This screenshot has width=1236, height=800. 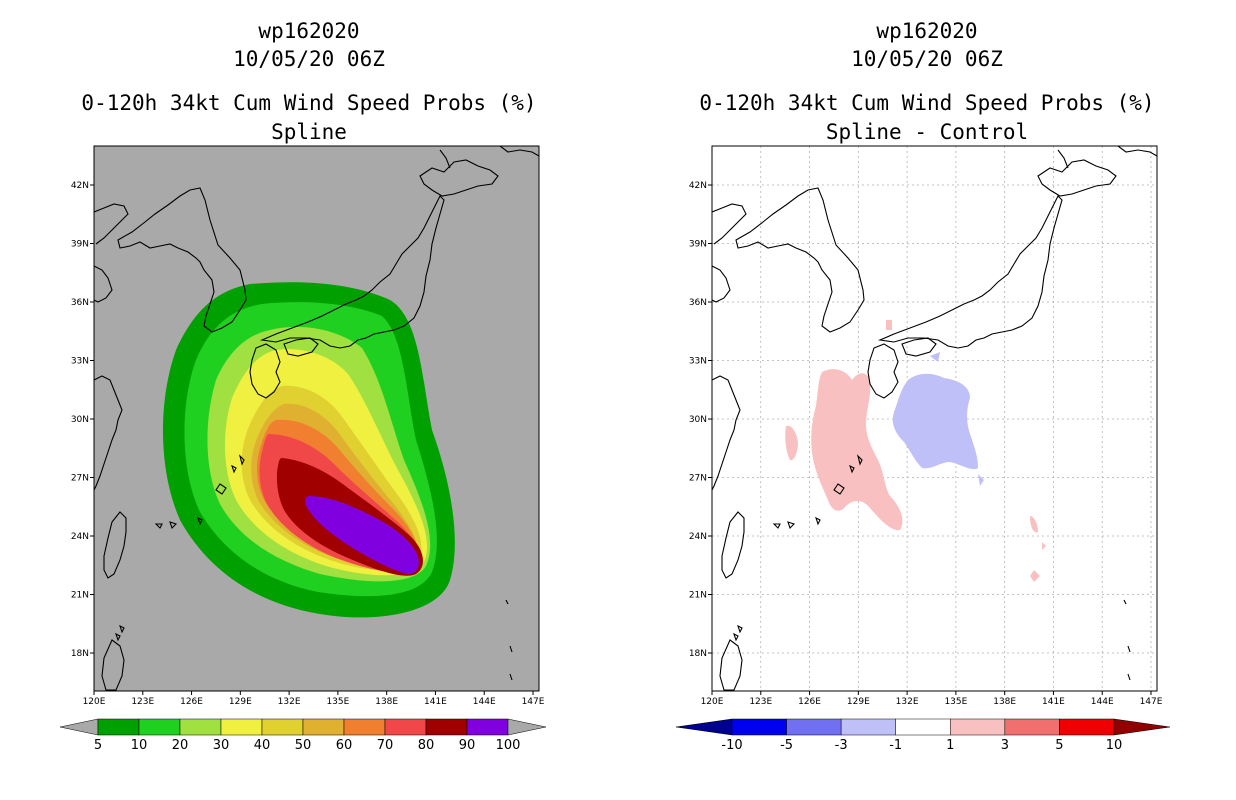 I want to click on left-y-tick-label: 21N, so click(x=80, y=596).